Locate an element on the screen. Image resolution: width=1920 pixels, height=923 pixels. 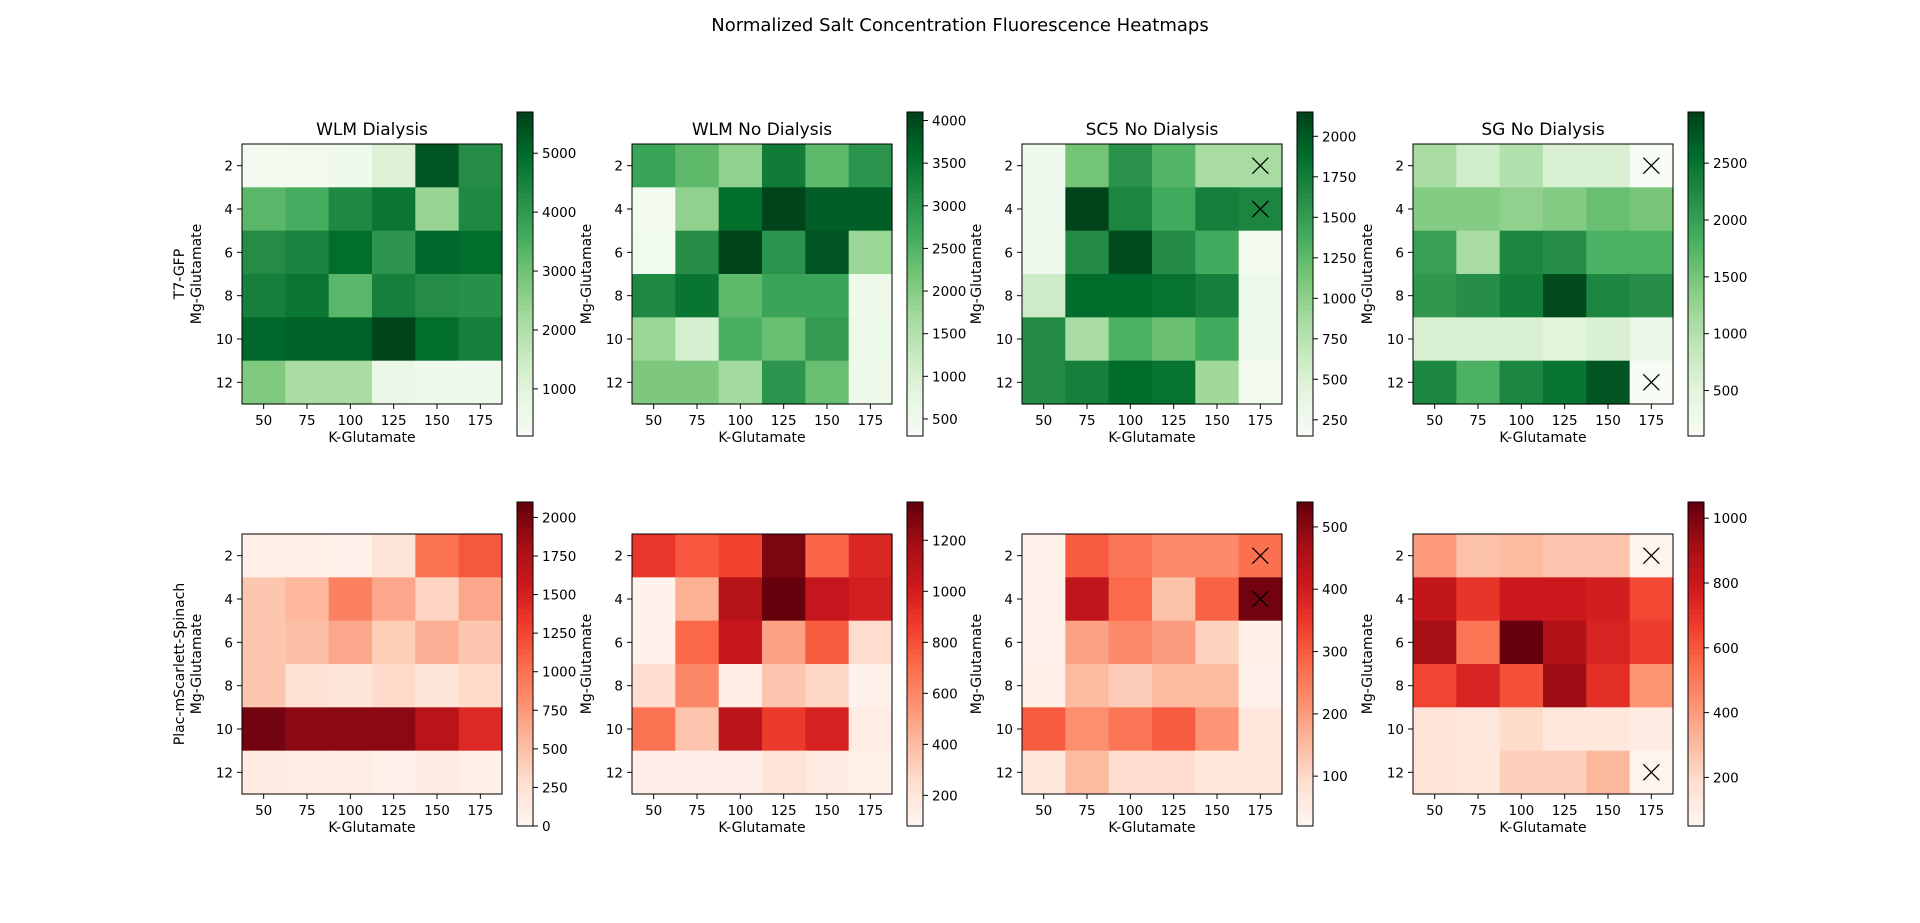
row-label: T7-GFP is located at coordinates (180, 274).